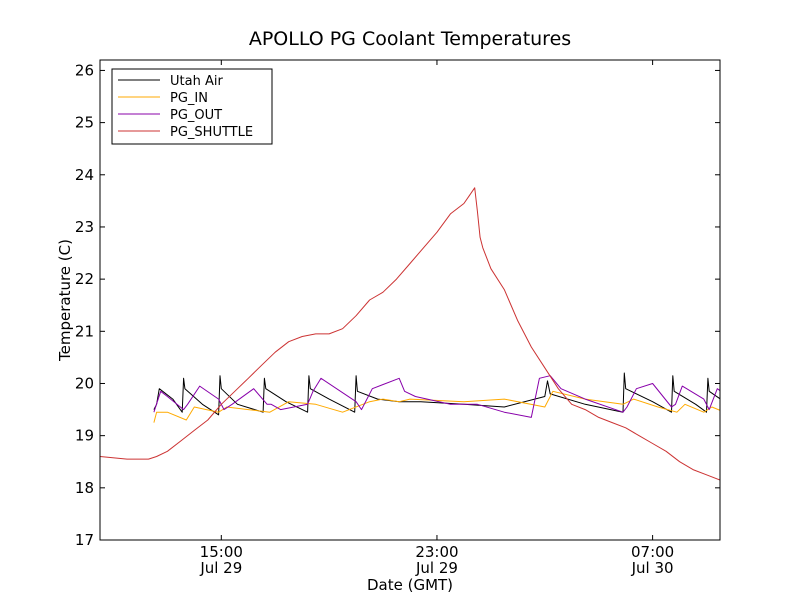 Image resolution: width=800 pixels, height=600 pixels. I want to click on series-line-pg-out, so click(436, 396).